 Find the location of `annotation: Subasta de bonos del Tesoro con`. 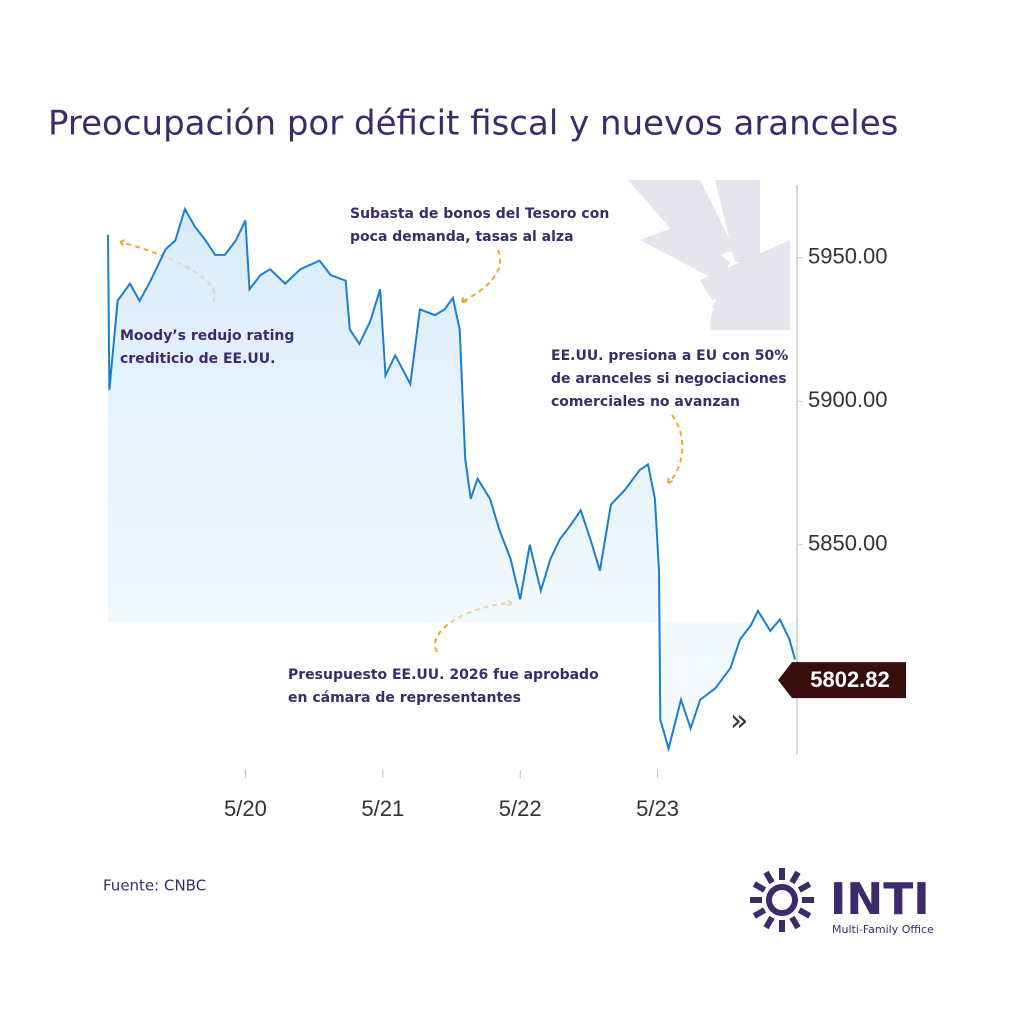

annotation: Subasta de bonos del Tesoro con is located at coordinates (479, 214).